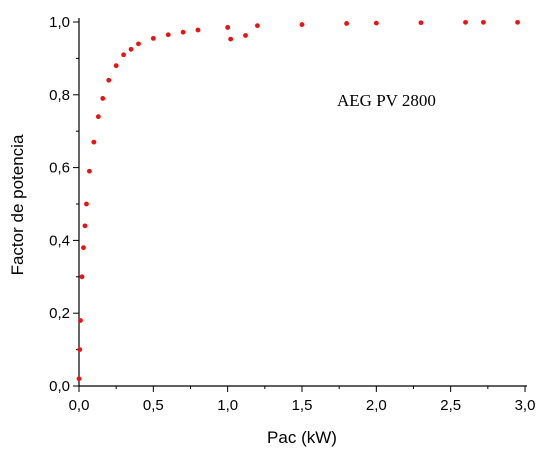 This screenshot has height=449, width=540. Describe the element at coordinates (376, 405) in the screenshot. I see `x-tick-label: 2,0` at that location.